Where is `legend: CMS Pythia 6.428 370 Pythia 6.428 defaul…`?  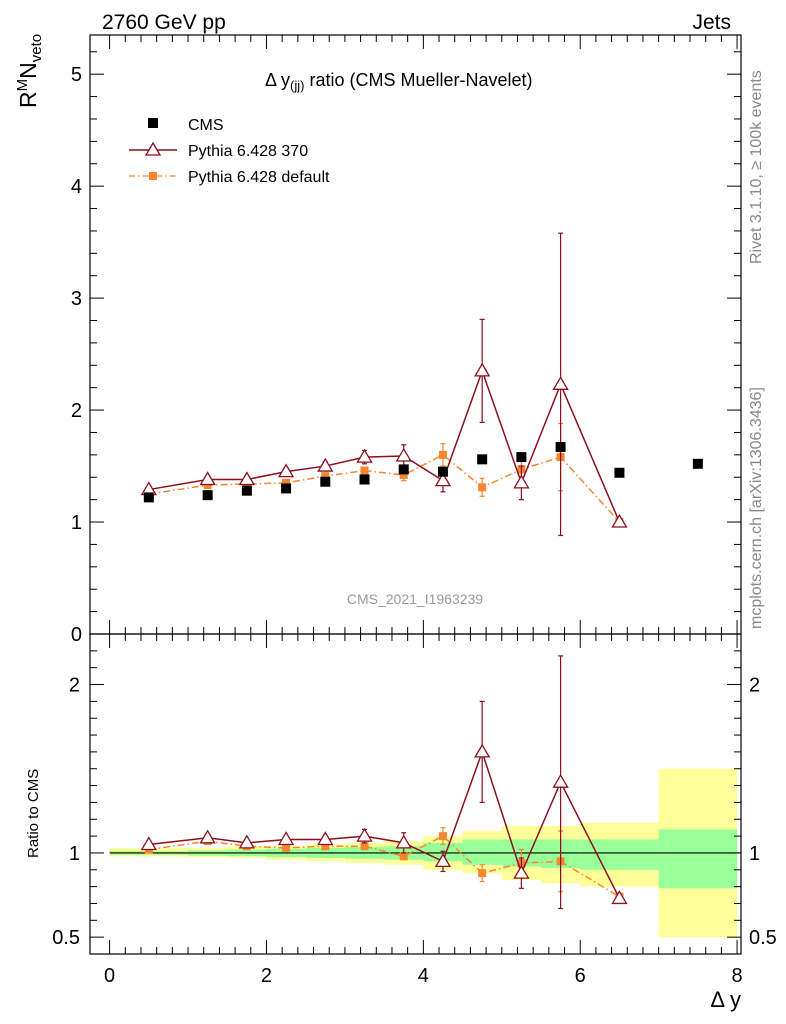 legend: CMS Pythia 6.428 370 Pythia 6.428 defaul… is located at coordinates (229, 151).